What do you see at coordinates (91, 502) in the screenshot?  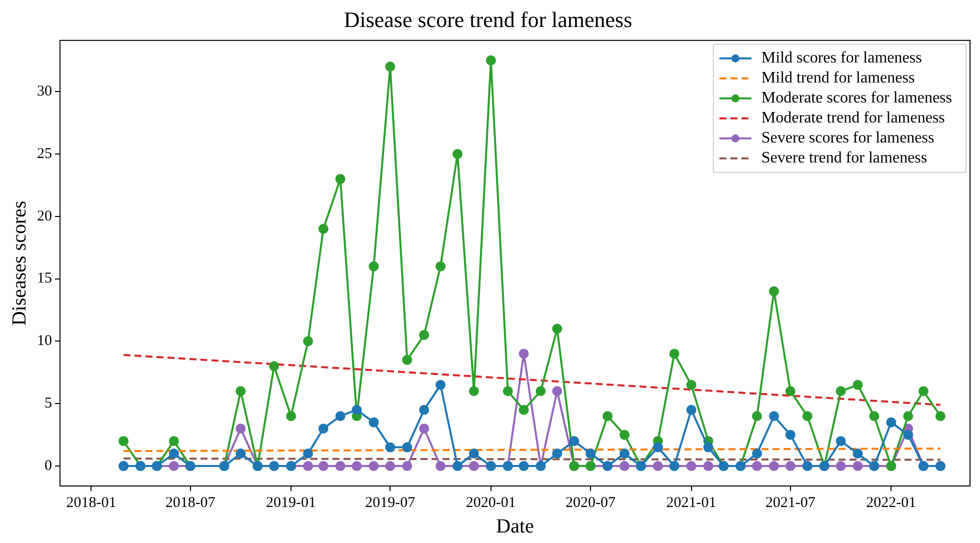 I see `x-tick-label: 2018-01` at bounding box center [91, 502].